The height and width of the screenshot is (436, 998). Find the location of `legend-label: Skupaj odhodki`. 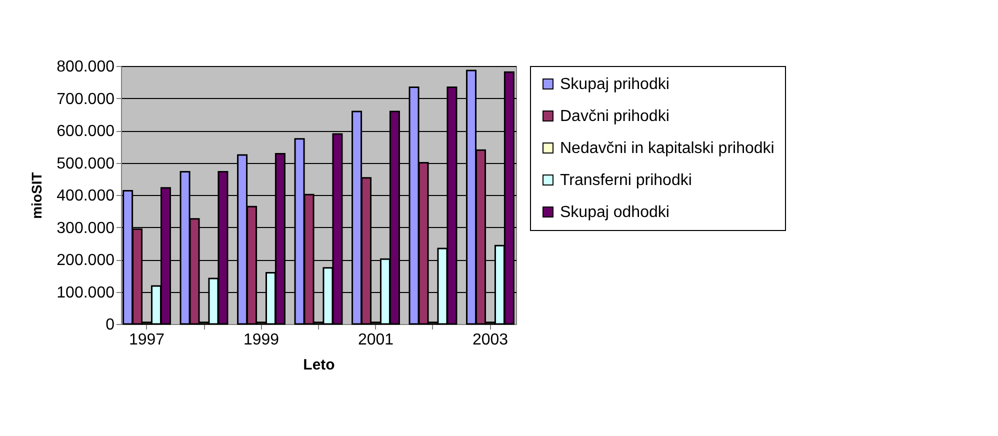

legend-label: Skupaj odhodki is located at coordinates (615, 212).